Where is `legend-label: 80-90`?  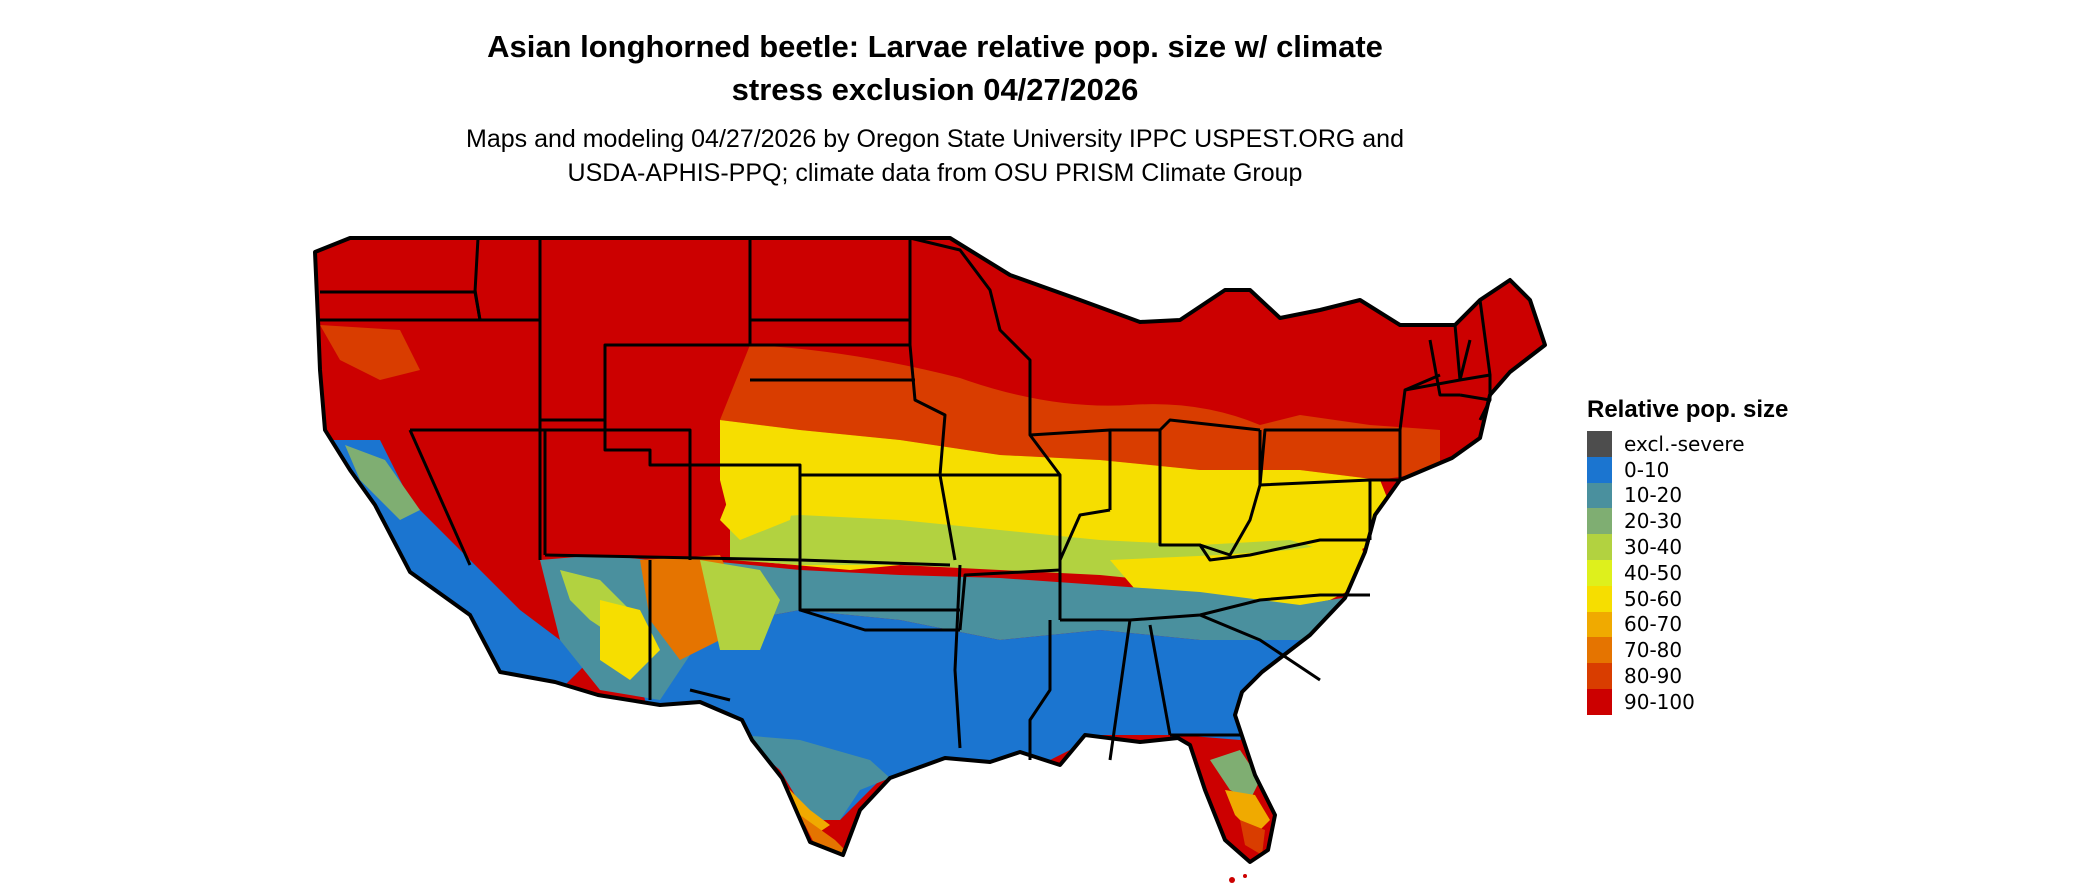 legend-label: 80-90 is located at coordinates (1653, 676).